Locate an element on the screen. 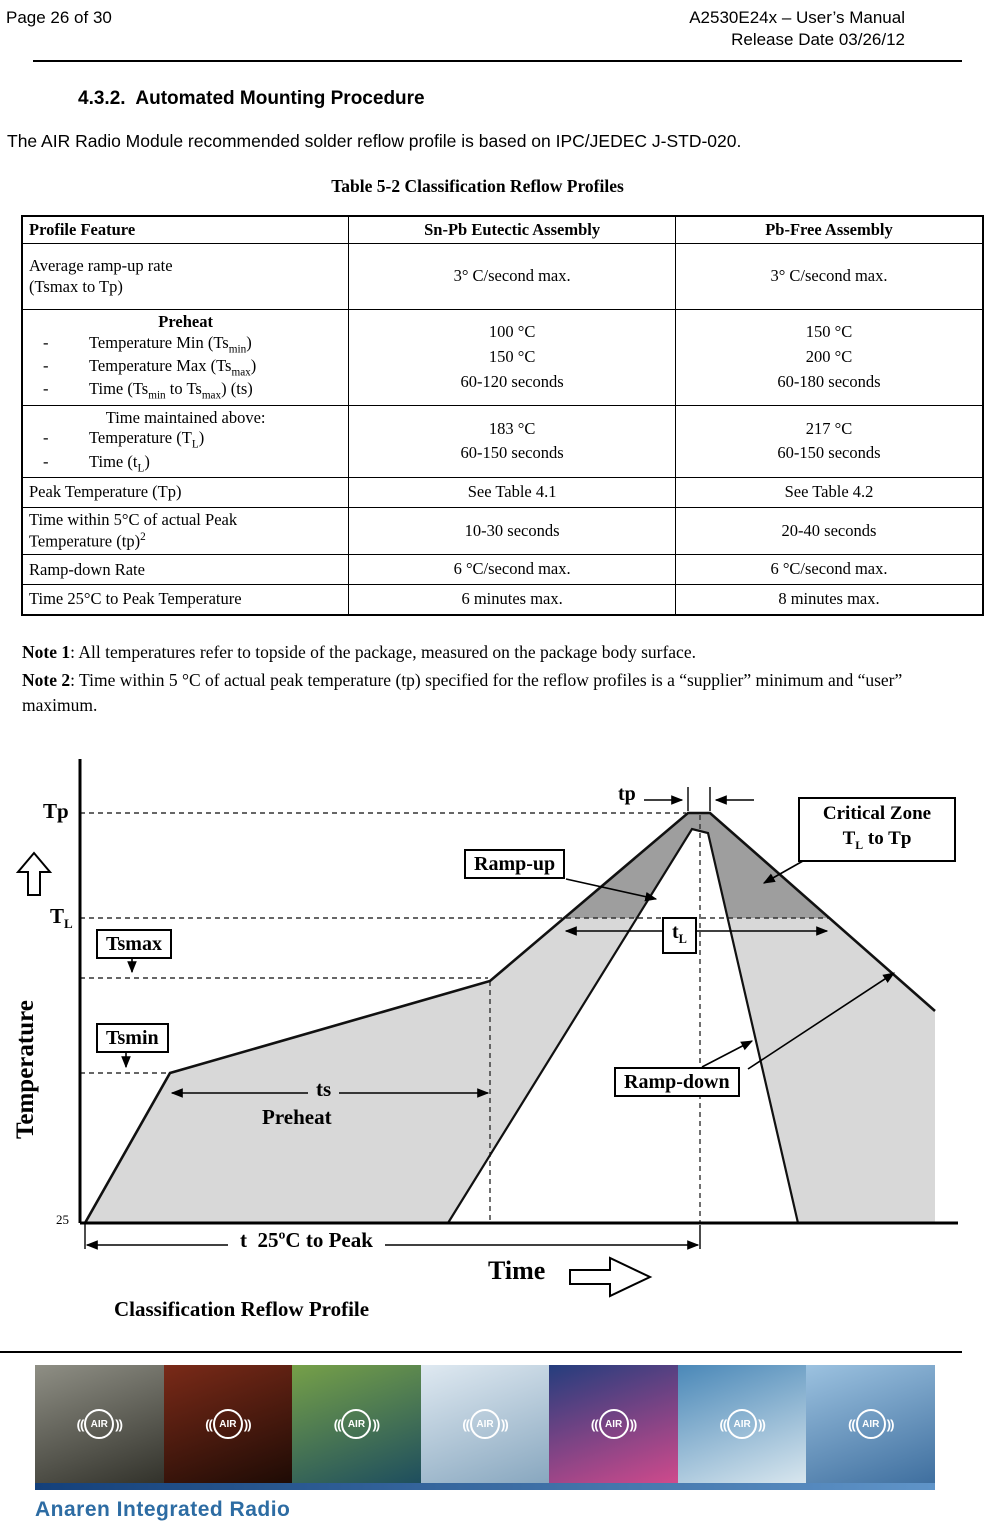 This screenshot has height=1539, width=995. lower-profile-curve is located at coordinates (623, 1026).